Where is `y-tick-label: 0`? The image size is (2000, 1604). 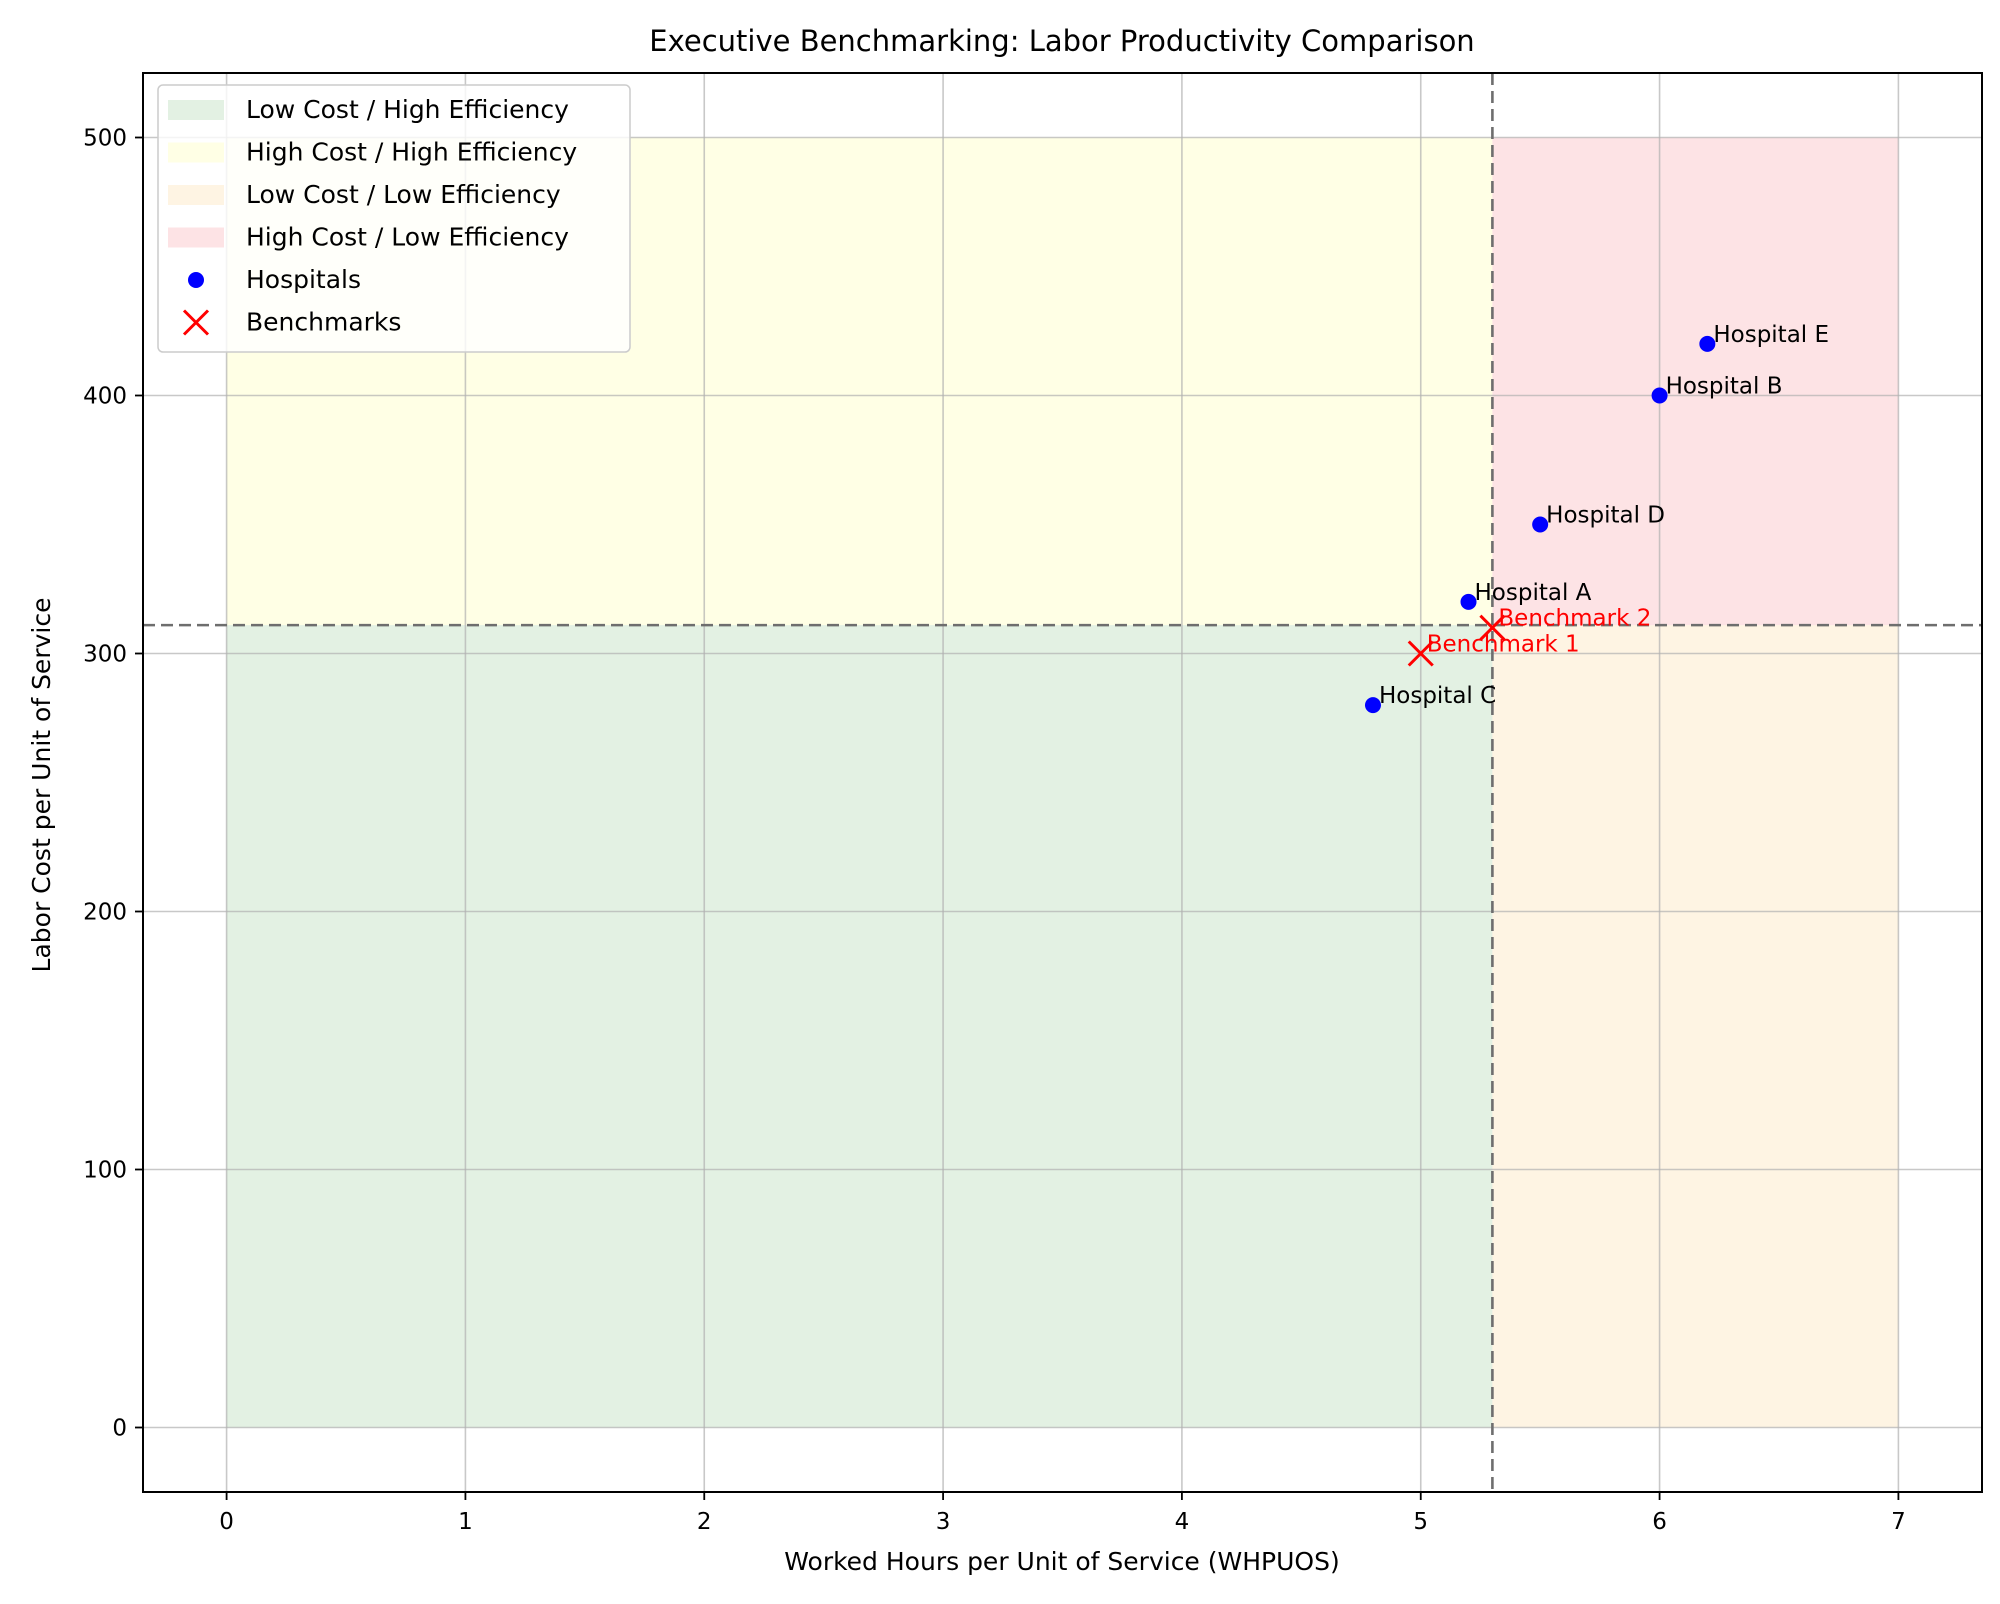
y-tick-label: 0 is located at coordinates (119, 1429).